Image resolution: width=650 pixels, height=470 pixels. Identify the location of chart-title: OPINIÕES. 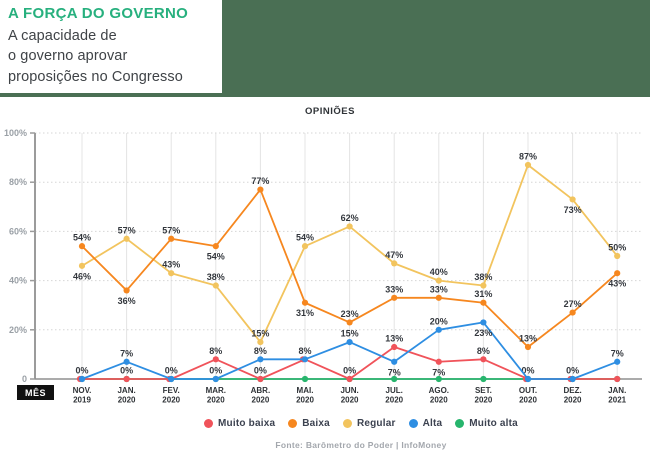
(330, 111).